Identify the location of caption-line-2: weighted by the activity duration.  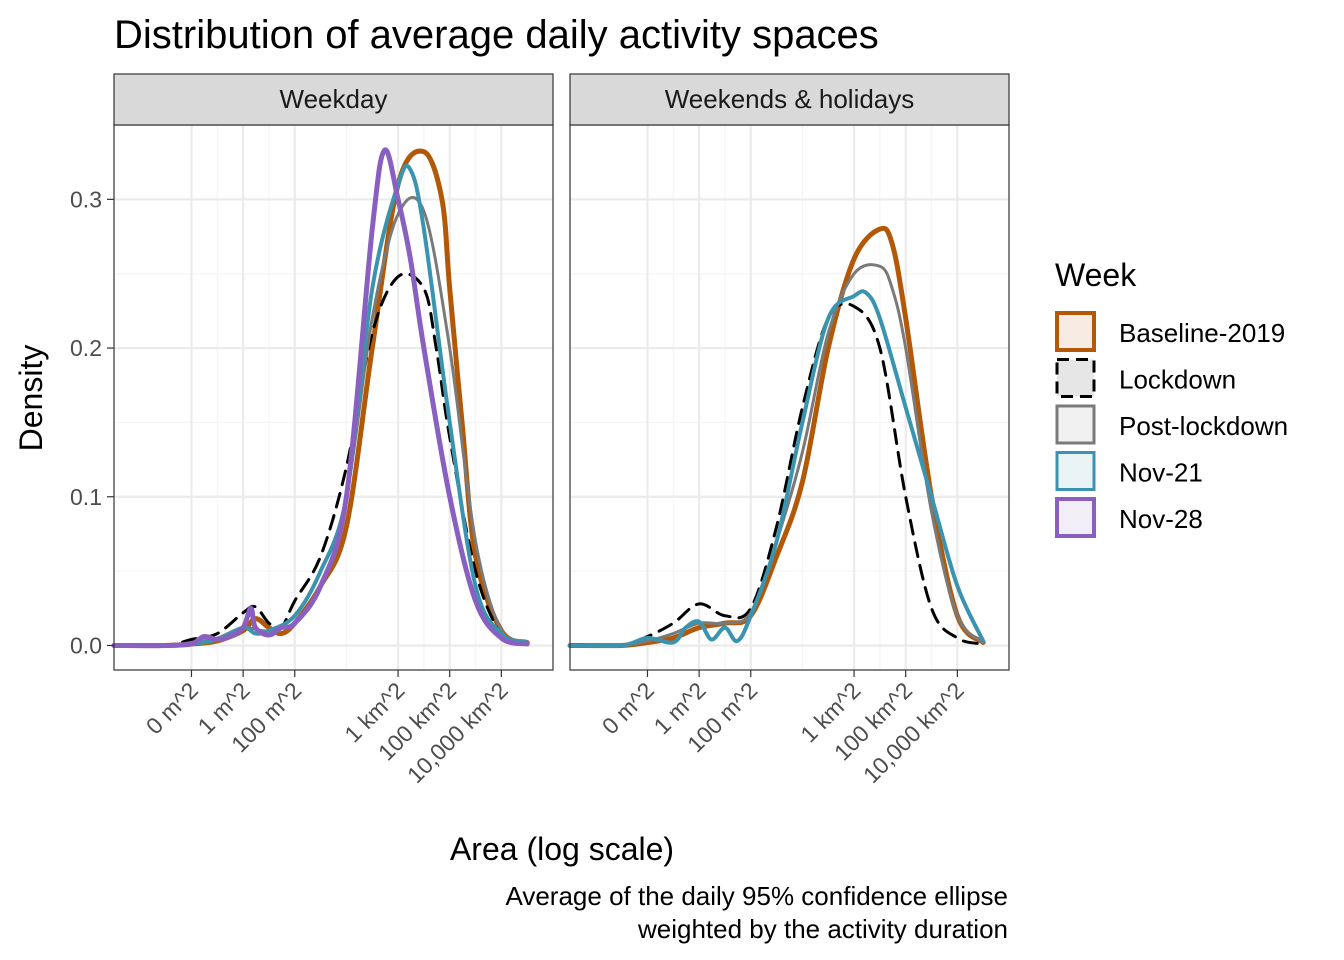
(822, 929).